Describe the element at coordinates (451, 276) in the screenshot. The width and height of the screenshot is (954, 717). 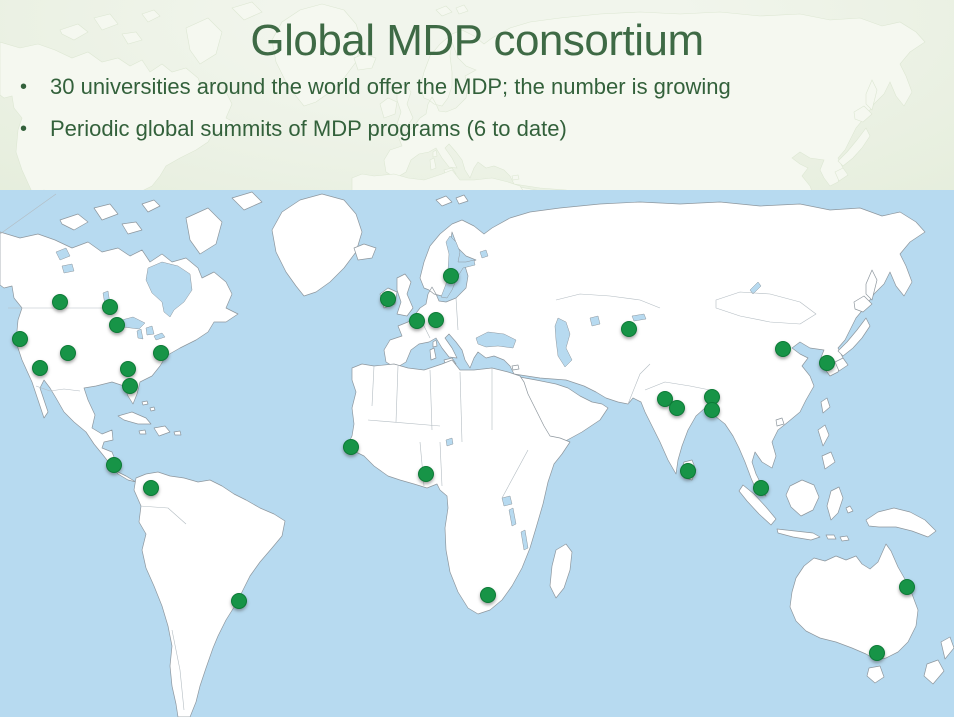
I see `university-marker-sweden` at that location.